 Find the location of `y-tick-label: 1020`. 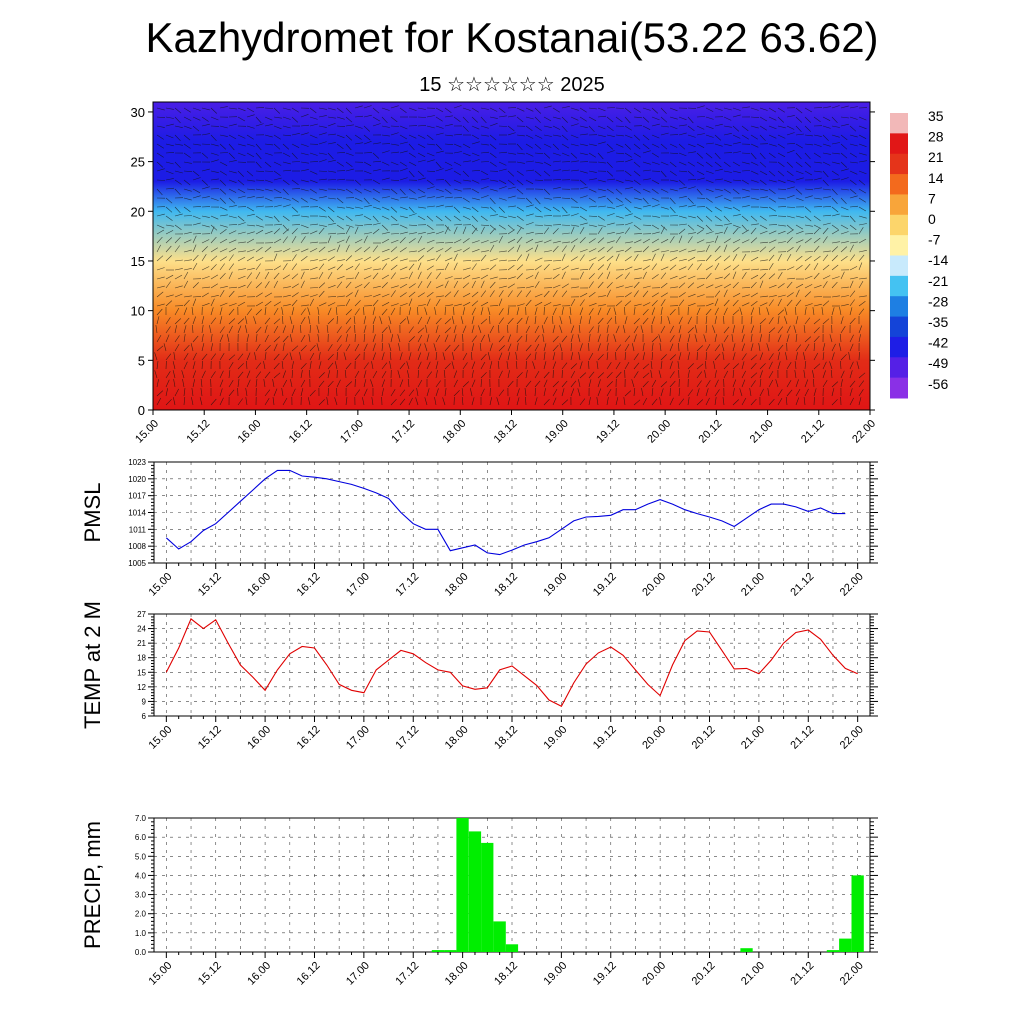

y-tick-label: 1020 is located at coordinates (137, 479).